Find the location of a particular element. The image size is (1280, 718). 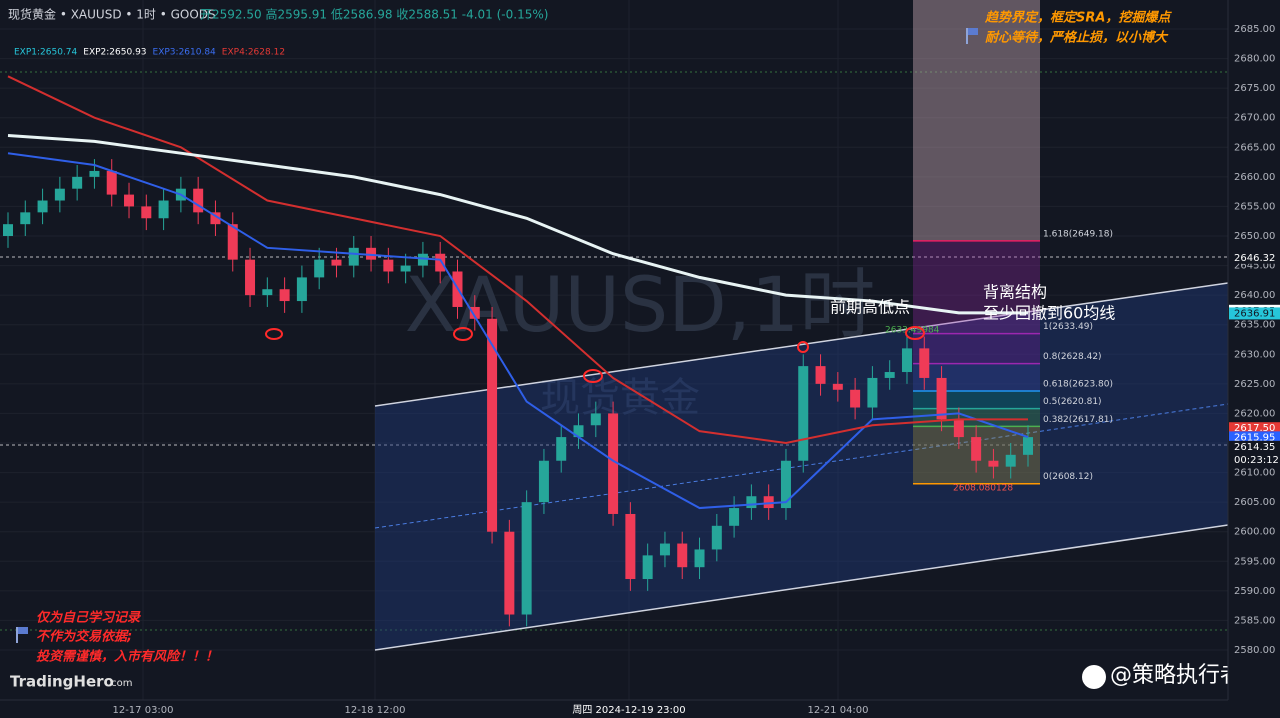

price-tag-label: 2615.95 is located at coordinates (1254, 437).